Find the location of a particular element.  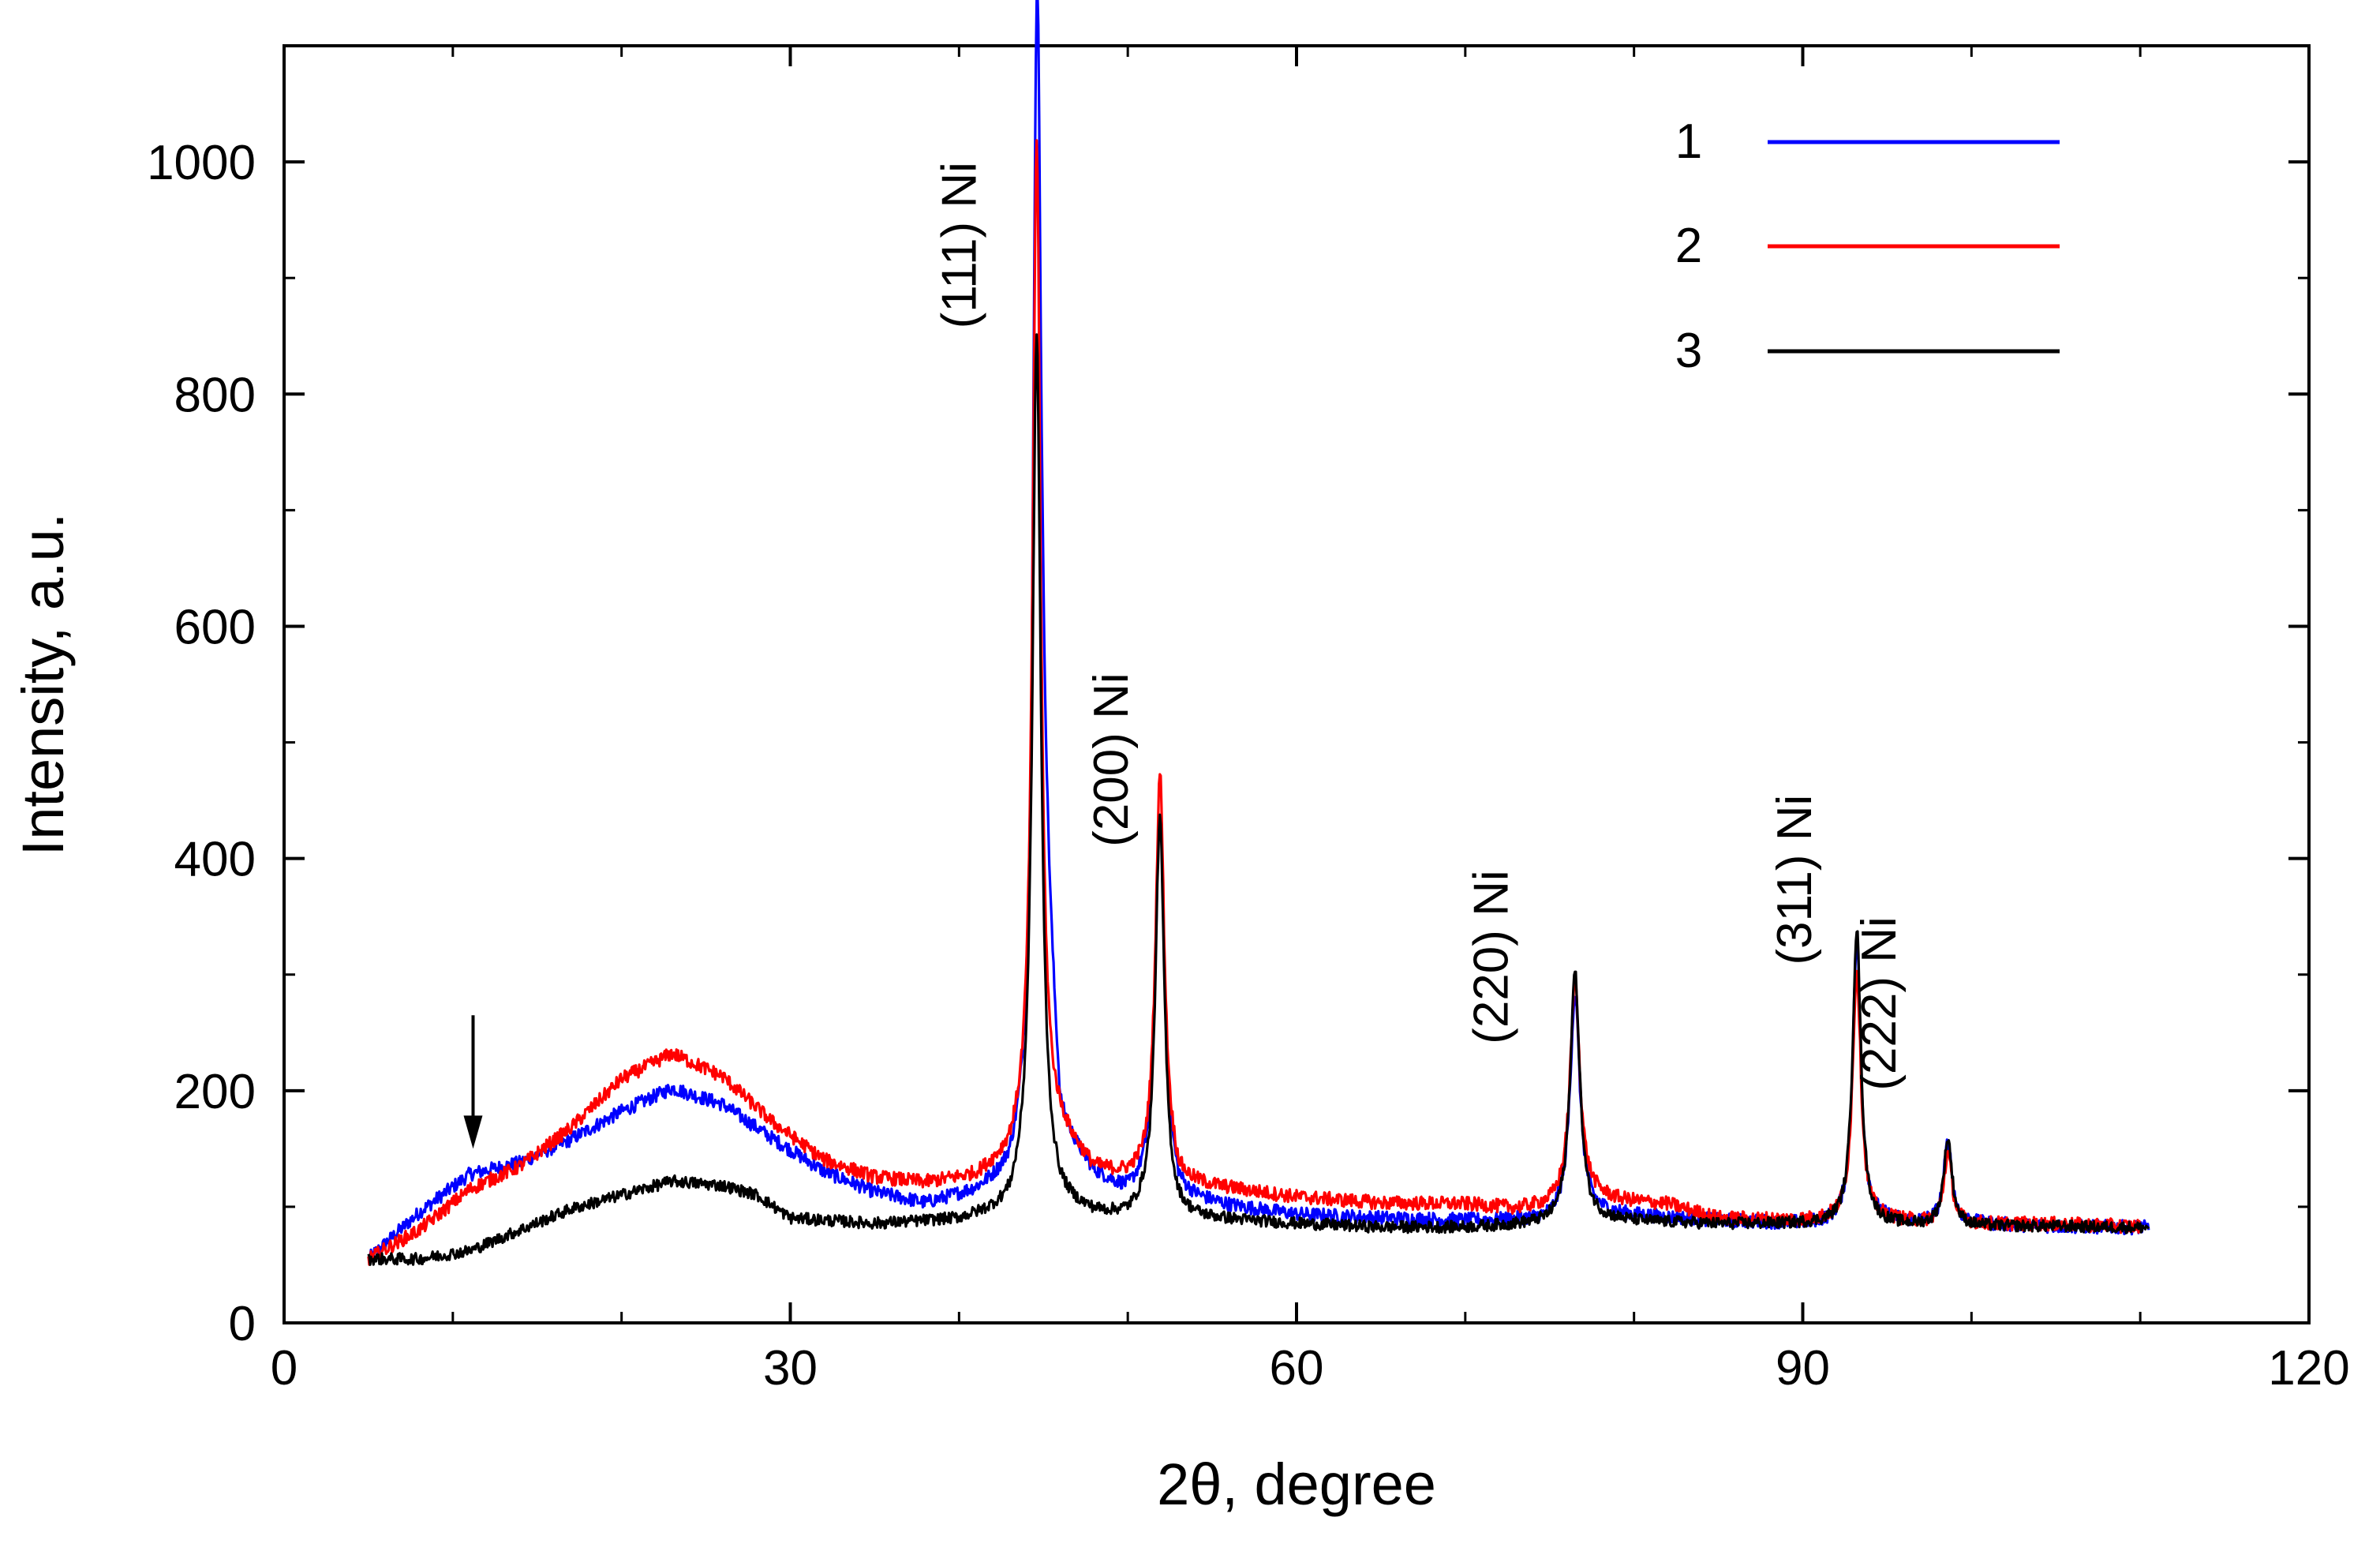

peak-annotation: (111) Ni is located at coordinates (960, 245).